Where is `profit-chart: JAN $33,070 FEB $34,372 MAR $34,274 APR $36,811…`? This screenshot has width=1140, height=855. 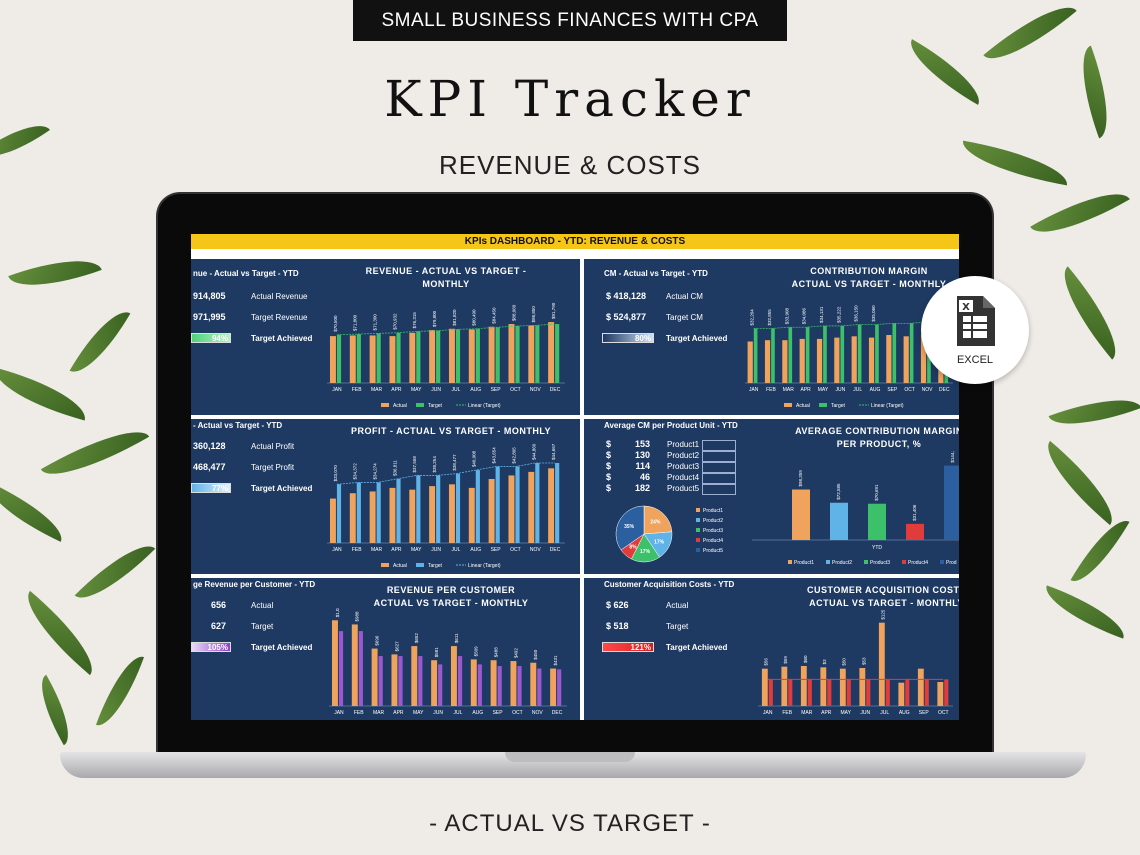 profit-chart: JAN $33,070 FEB $34,372 MAR $34,274 APR $36,811… is located at coordinates (446, 506).